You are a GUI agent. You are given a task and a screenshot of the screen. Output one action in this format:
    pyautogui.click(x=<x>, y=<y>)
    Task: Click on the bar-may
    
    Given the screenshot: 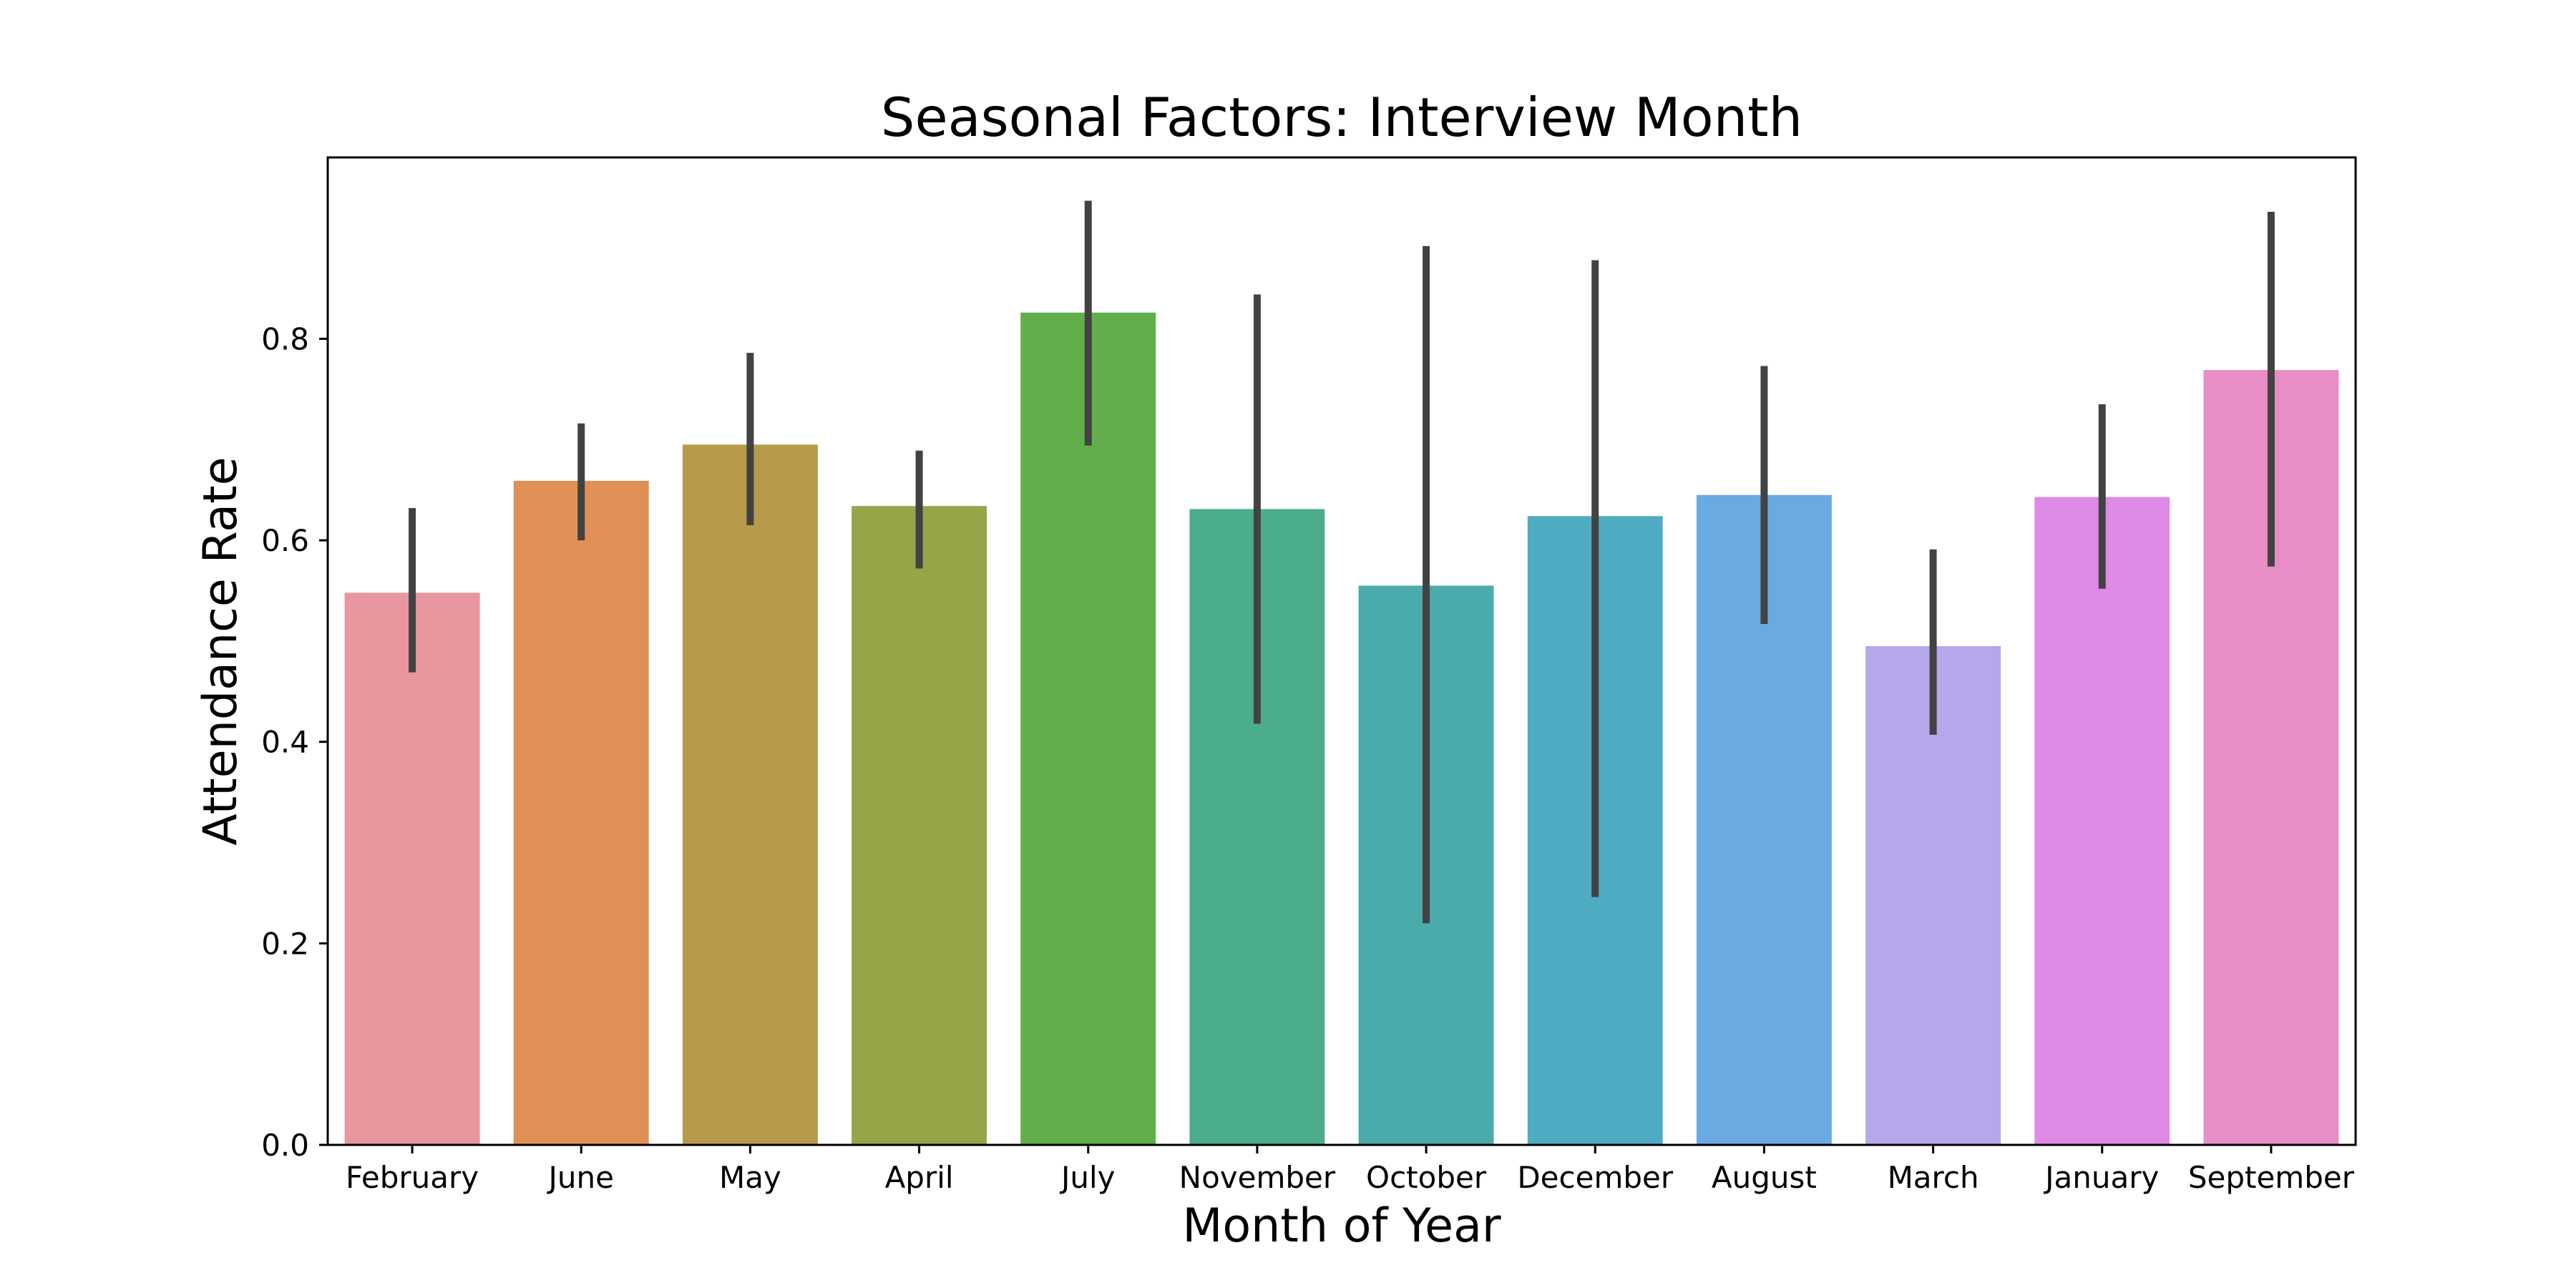 What is the action you would take?
    pyautogui.click(x=750, y=794)
    